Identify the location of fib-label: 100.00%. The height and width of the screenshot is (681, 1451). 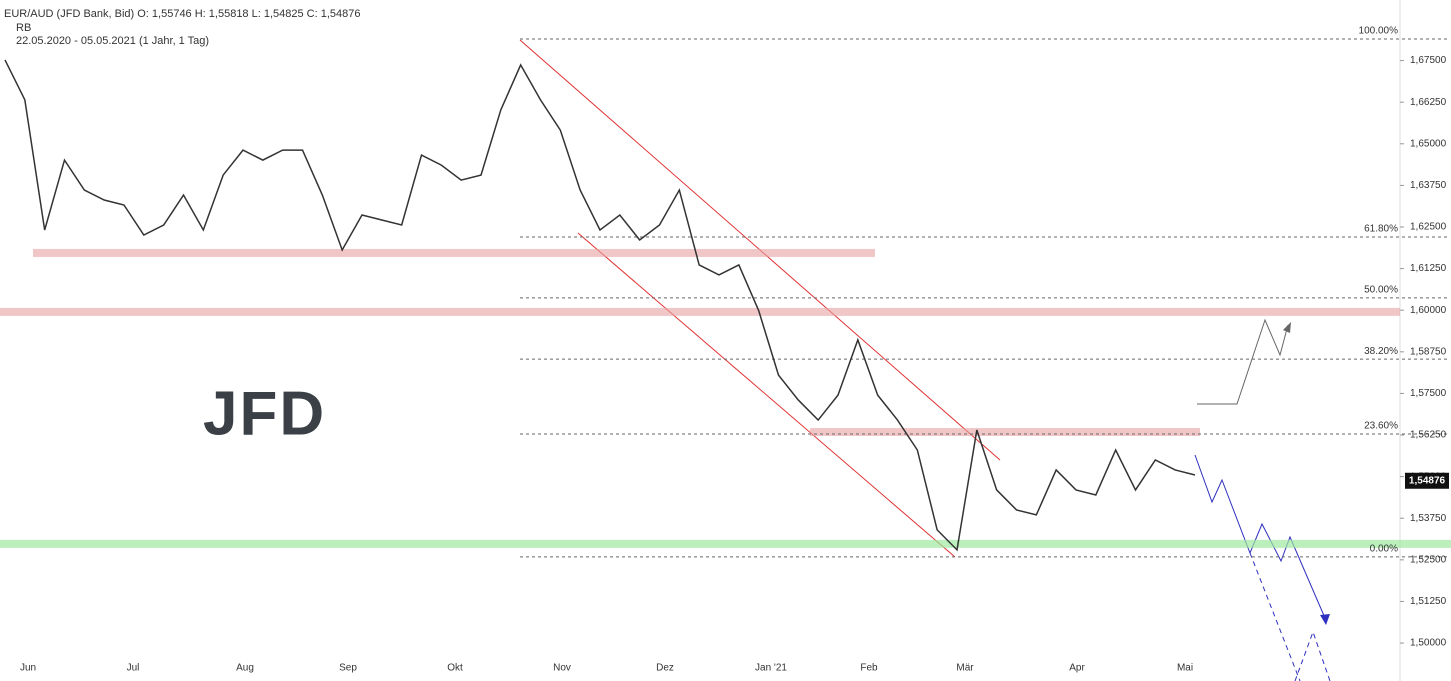
(1379, 31).